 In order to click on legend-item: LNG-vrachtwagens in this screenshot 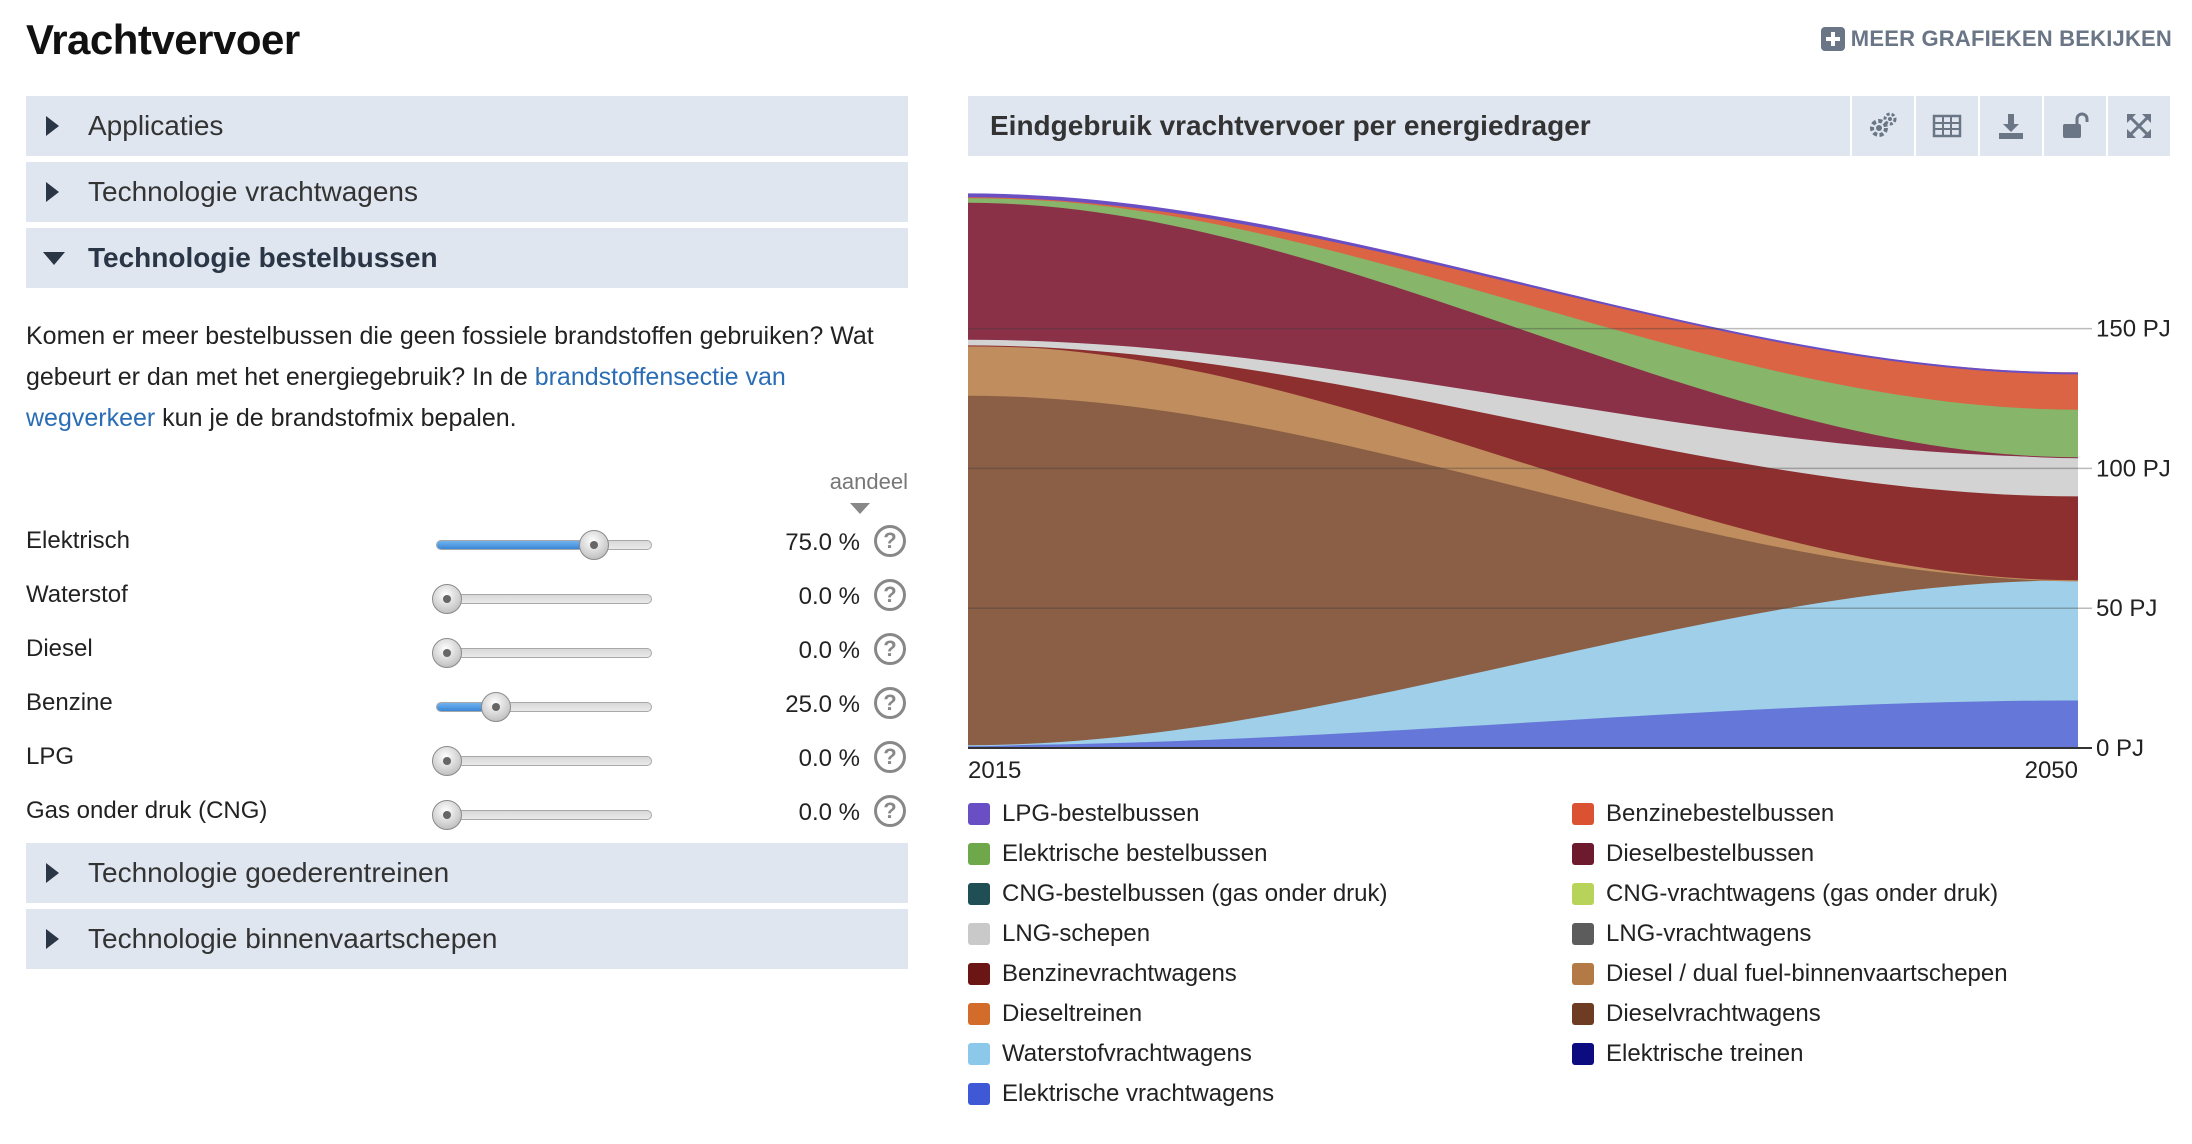, I will do `click(1691, 934)`.